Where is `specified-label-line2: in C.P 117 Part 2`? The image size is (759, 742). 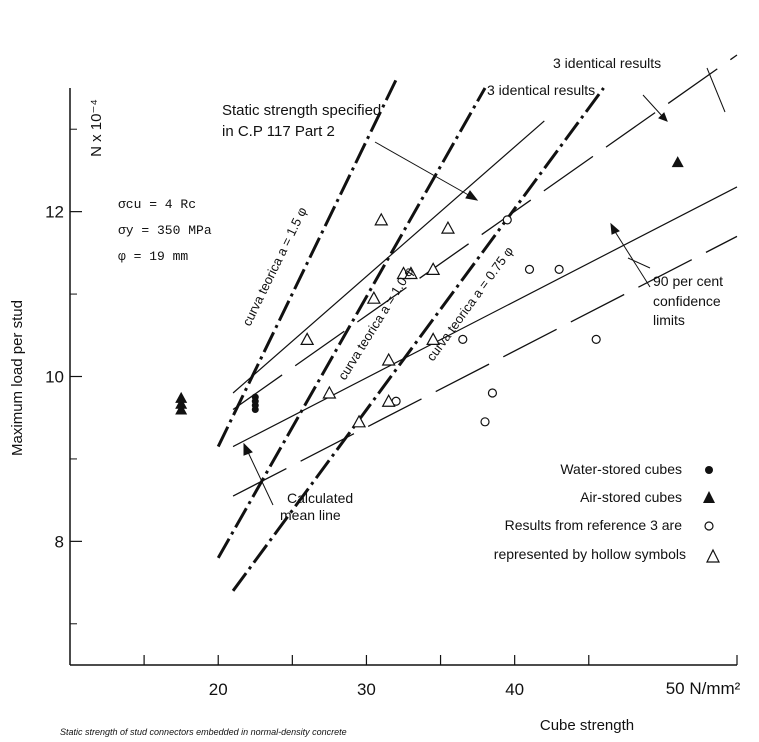 specified-label-line2: in C.P 117 Part 2 is located at coordinates (278, 131).